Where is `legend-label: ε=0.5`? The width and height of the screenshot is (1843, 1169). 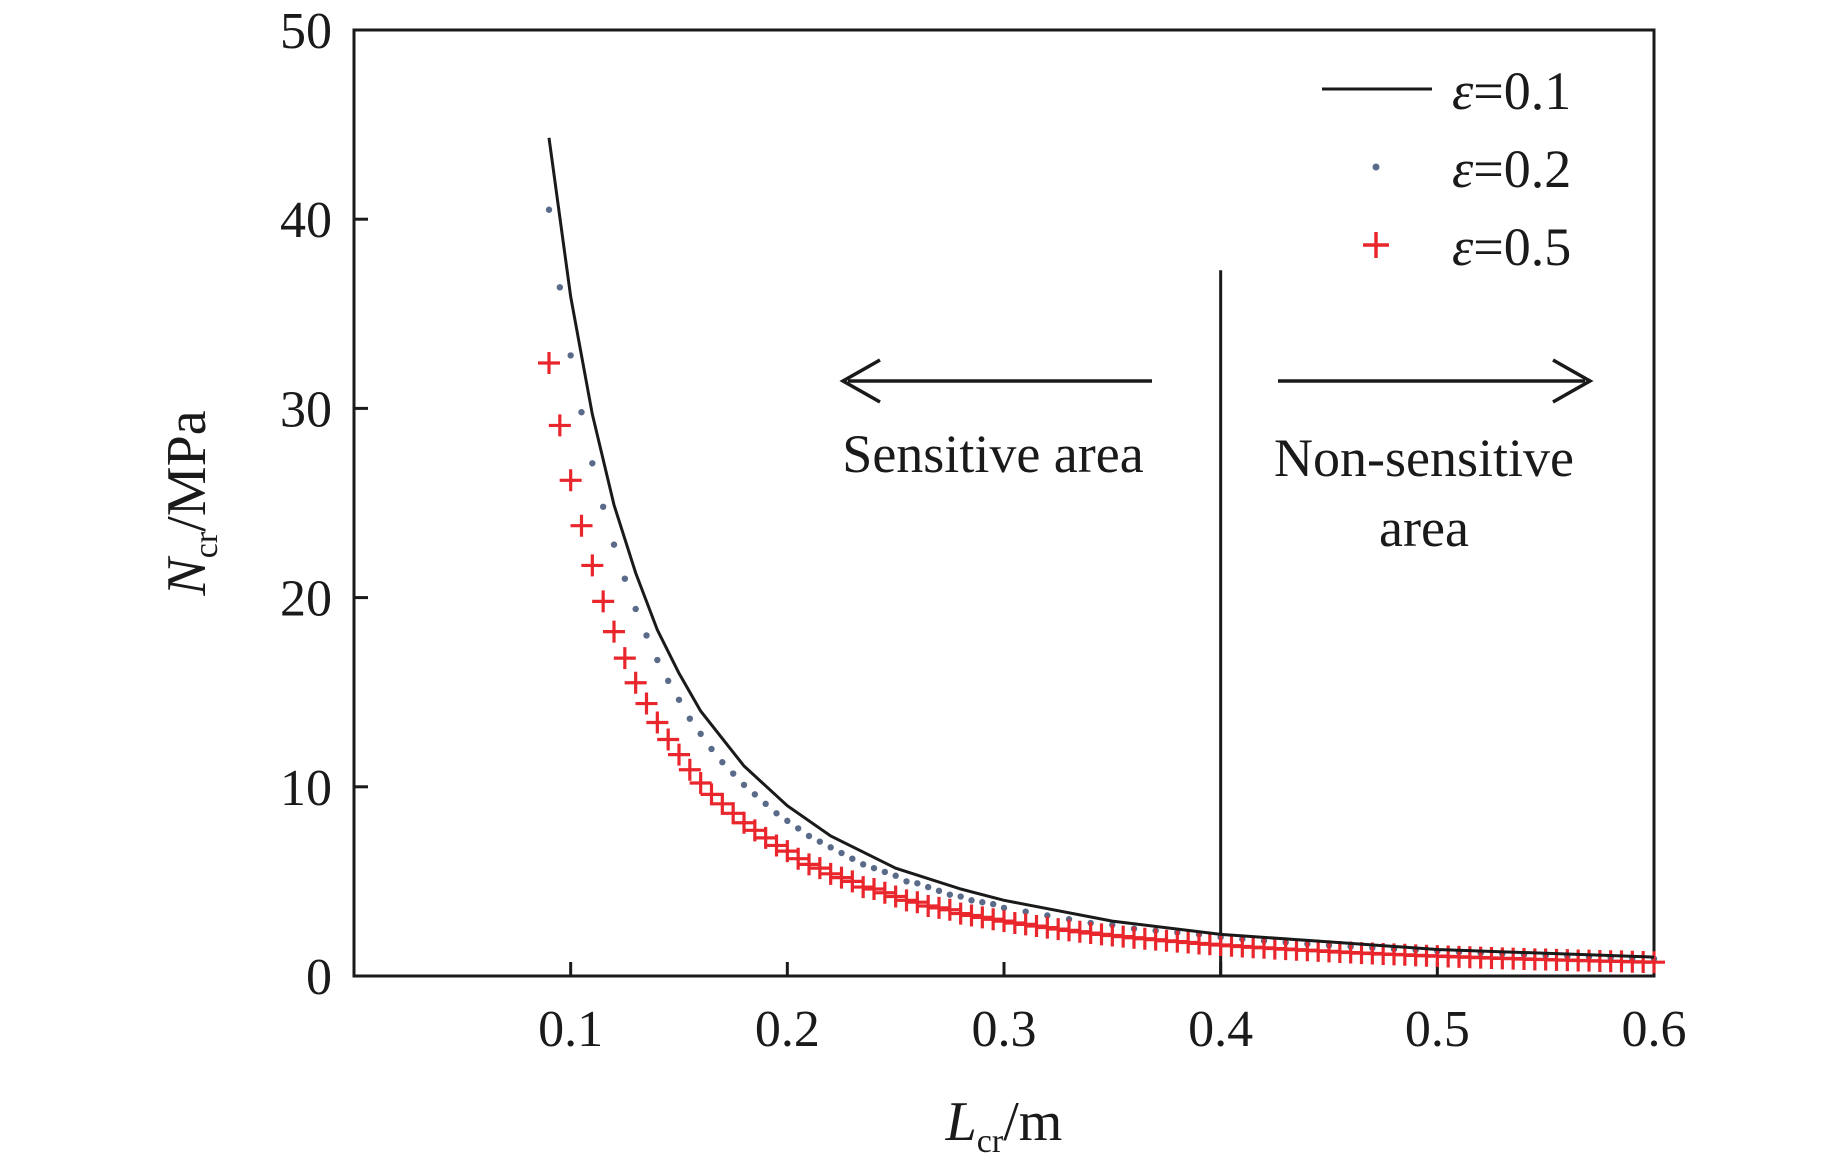 legend-label: ε=0.5 is located at coordinates (1511, 247).